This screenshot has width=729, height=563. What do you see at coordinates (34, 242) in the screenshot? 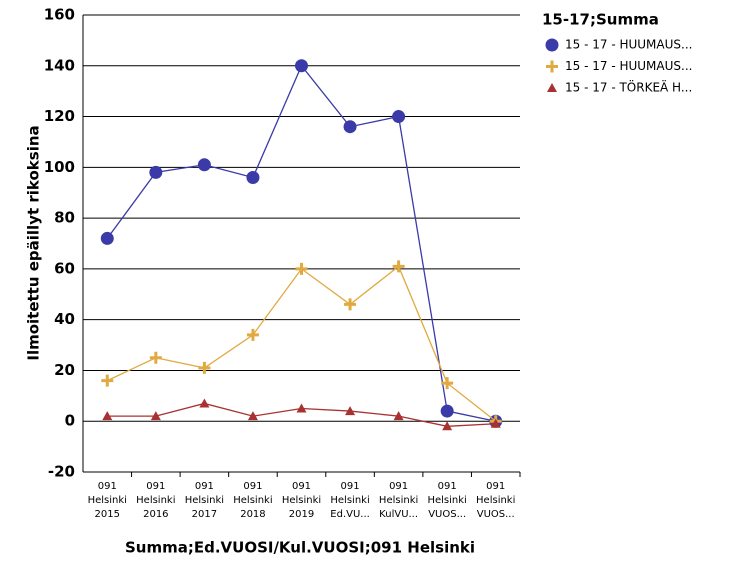
I see `y-axis-label: Ilmoitettu epäillyt rikoksina` at bounding box center [34, 242].